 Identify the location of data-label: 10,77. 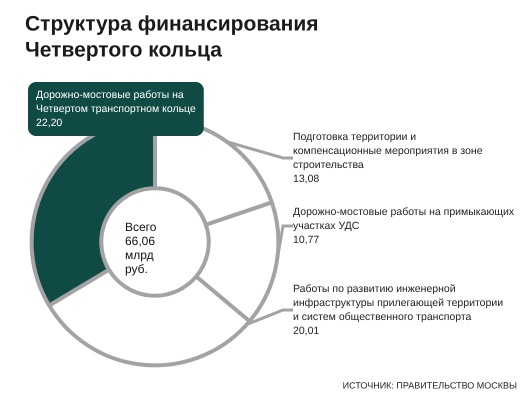
(306, 240).